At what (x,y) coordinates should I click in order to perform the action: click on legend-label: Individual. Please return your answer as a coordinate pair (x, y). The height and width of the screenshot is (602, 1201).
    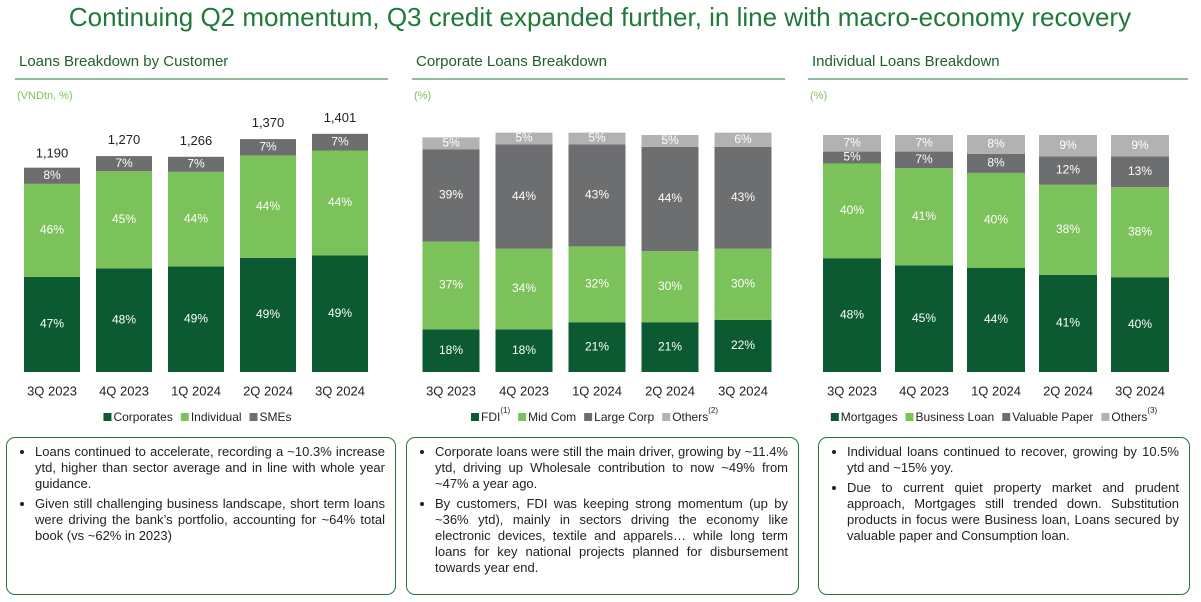
    Looking at the image, I should click on (216, 417).